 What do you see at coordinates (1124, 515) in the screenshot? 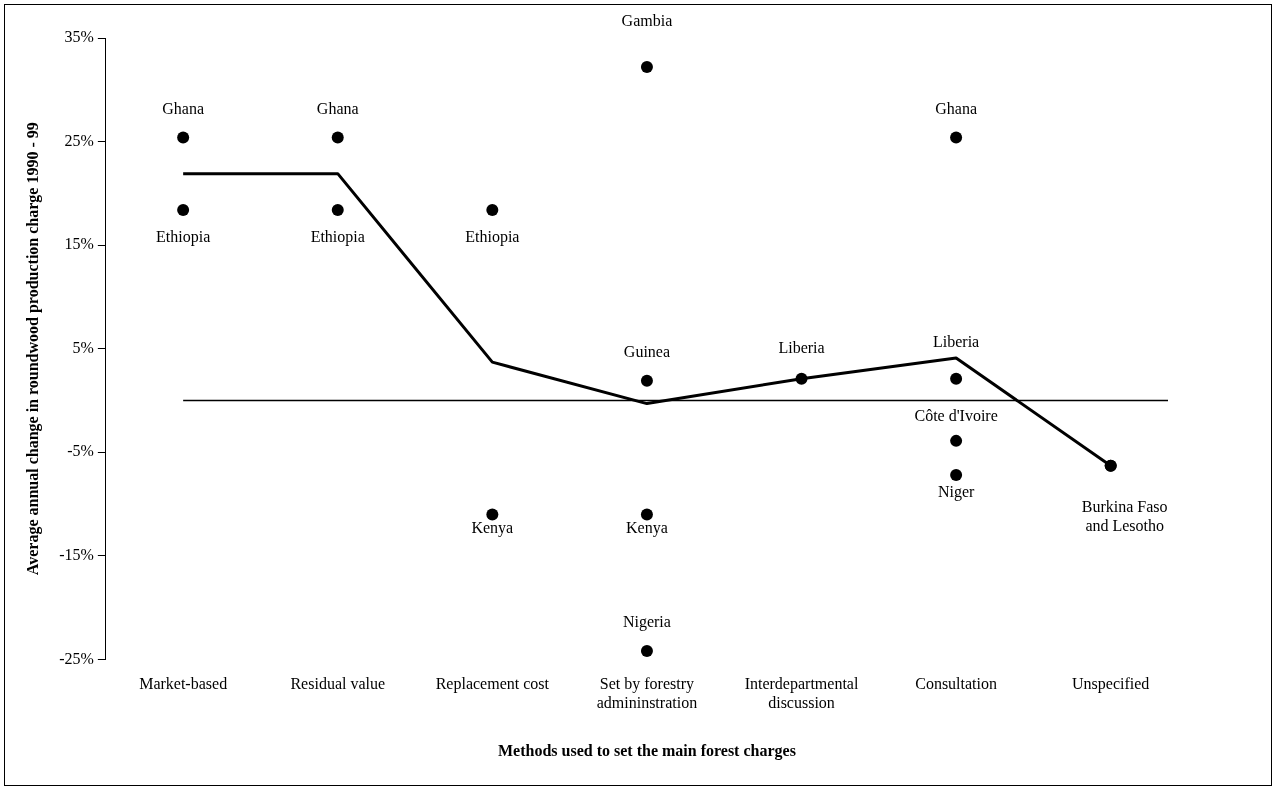
I see `annotation: Burkina Faso and Lesotho` at bounding box center [1124, 515].